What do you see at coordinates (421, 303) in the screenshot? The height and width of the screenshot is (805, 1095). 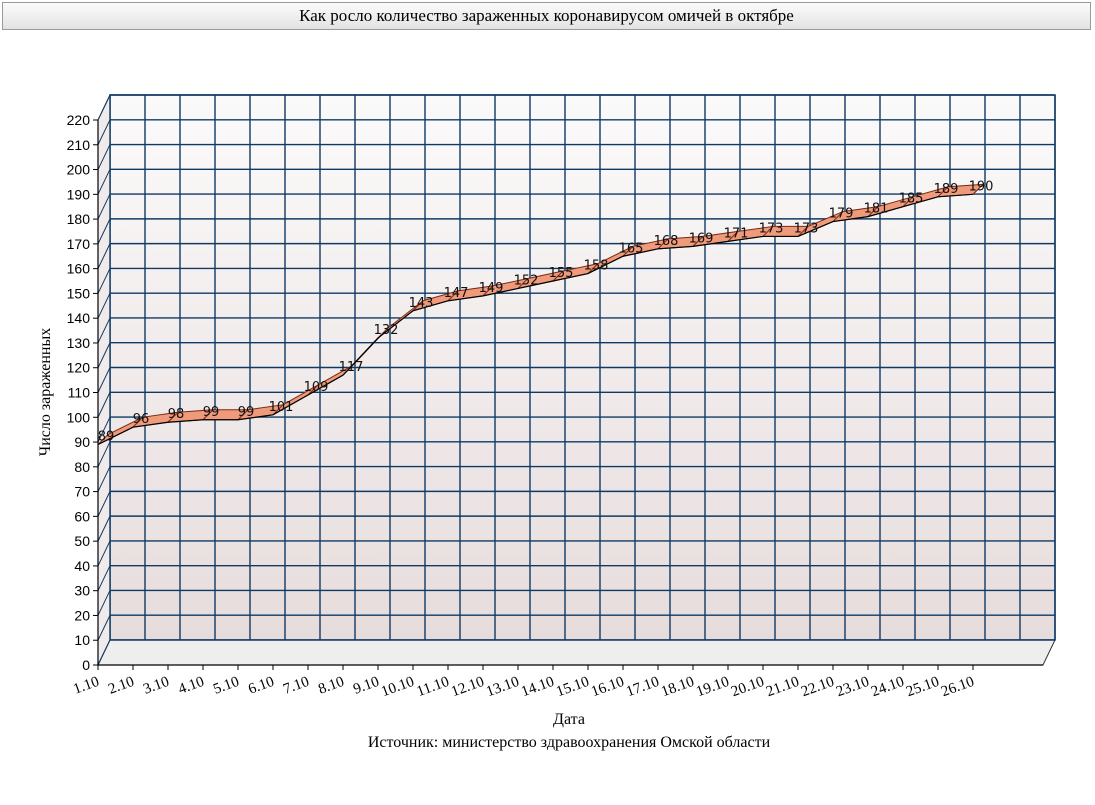 I see `data-label: 143` at bounding box center [421, 303].